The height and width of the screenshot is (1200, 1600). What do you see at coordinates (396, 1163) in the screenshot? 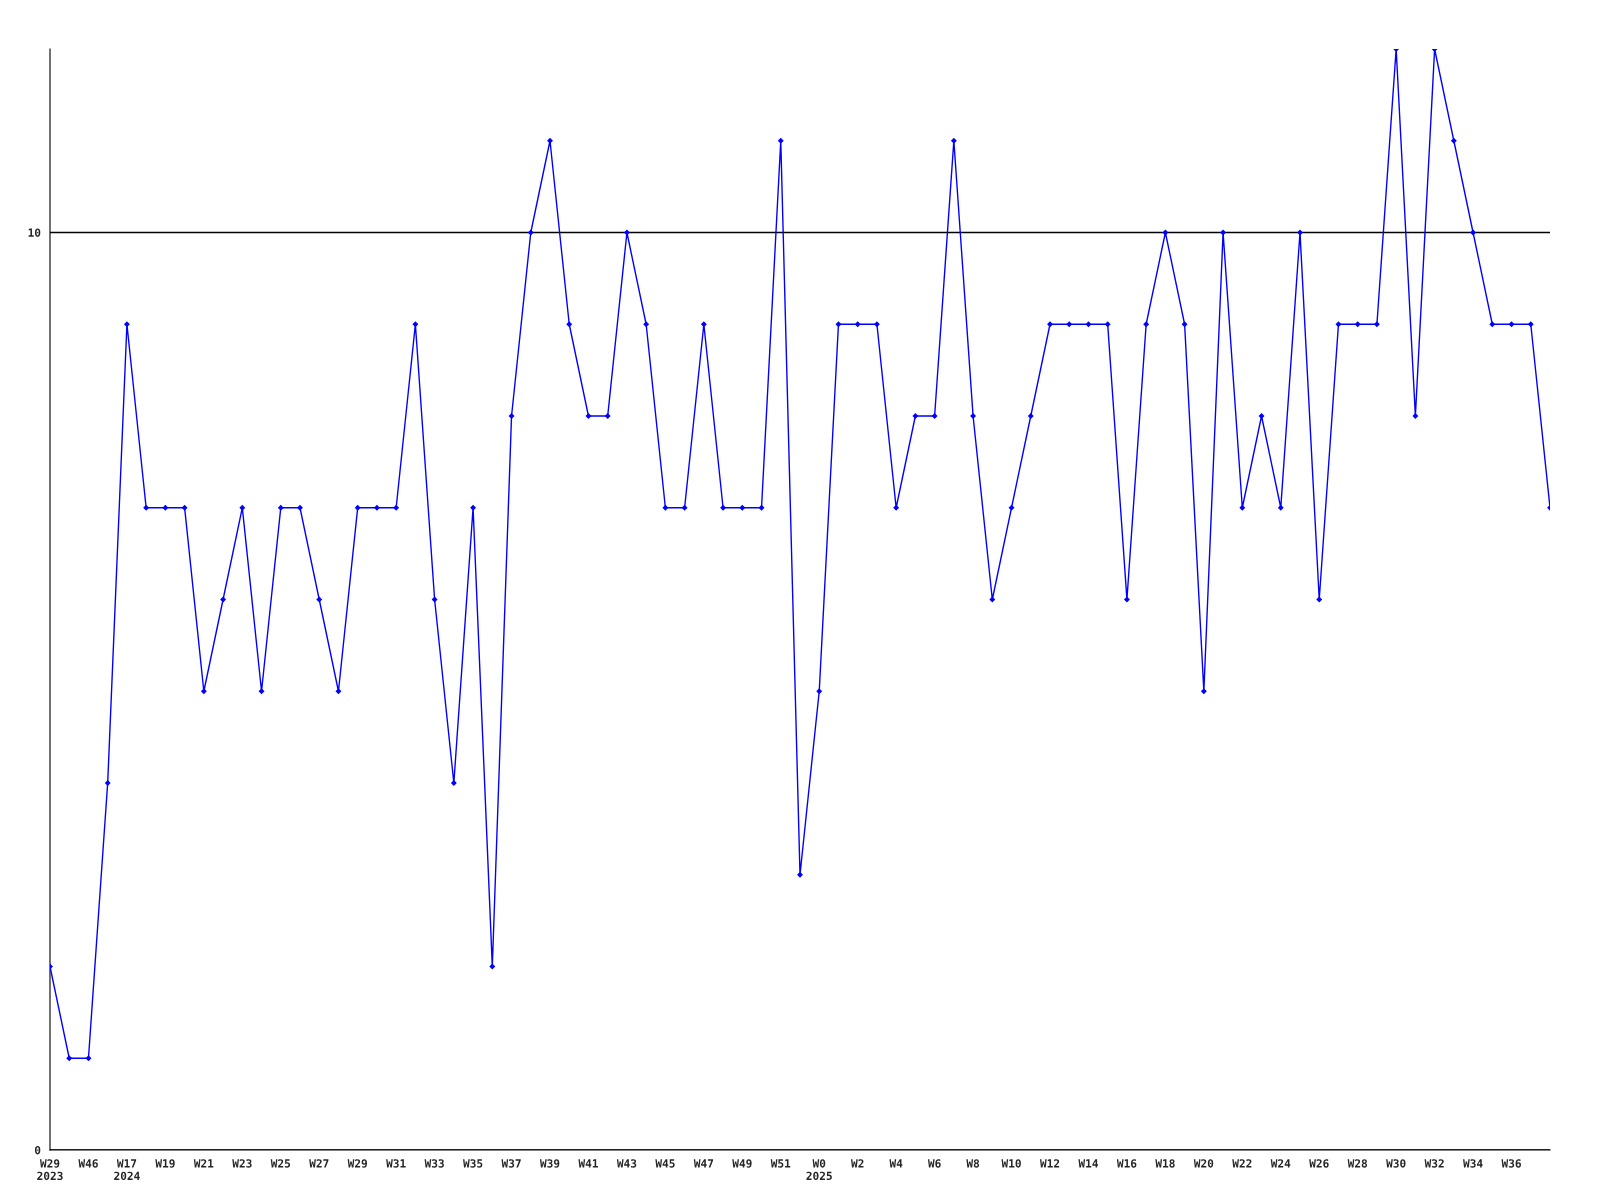
I see `x-tick-label: W31` at bounding box center [396, 1163].